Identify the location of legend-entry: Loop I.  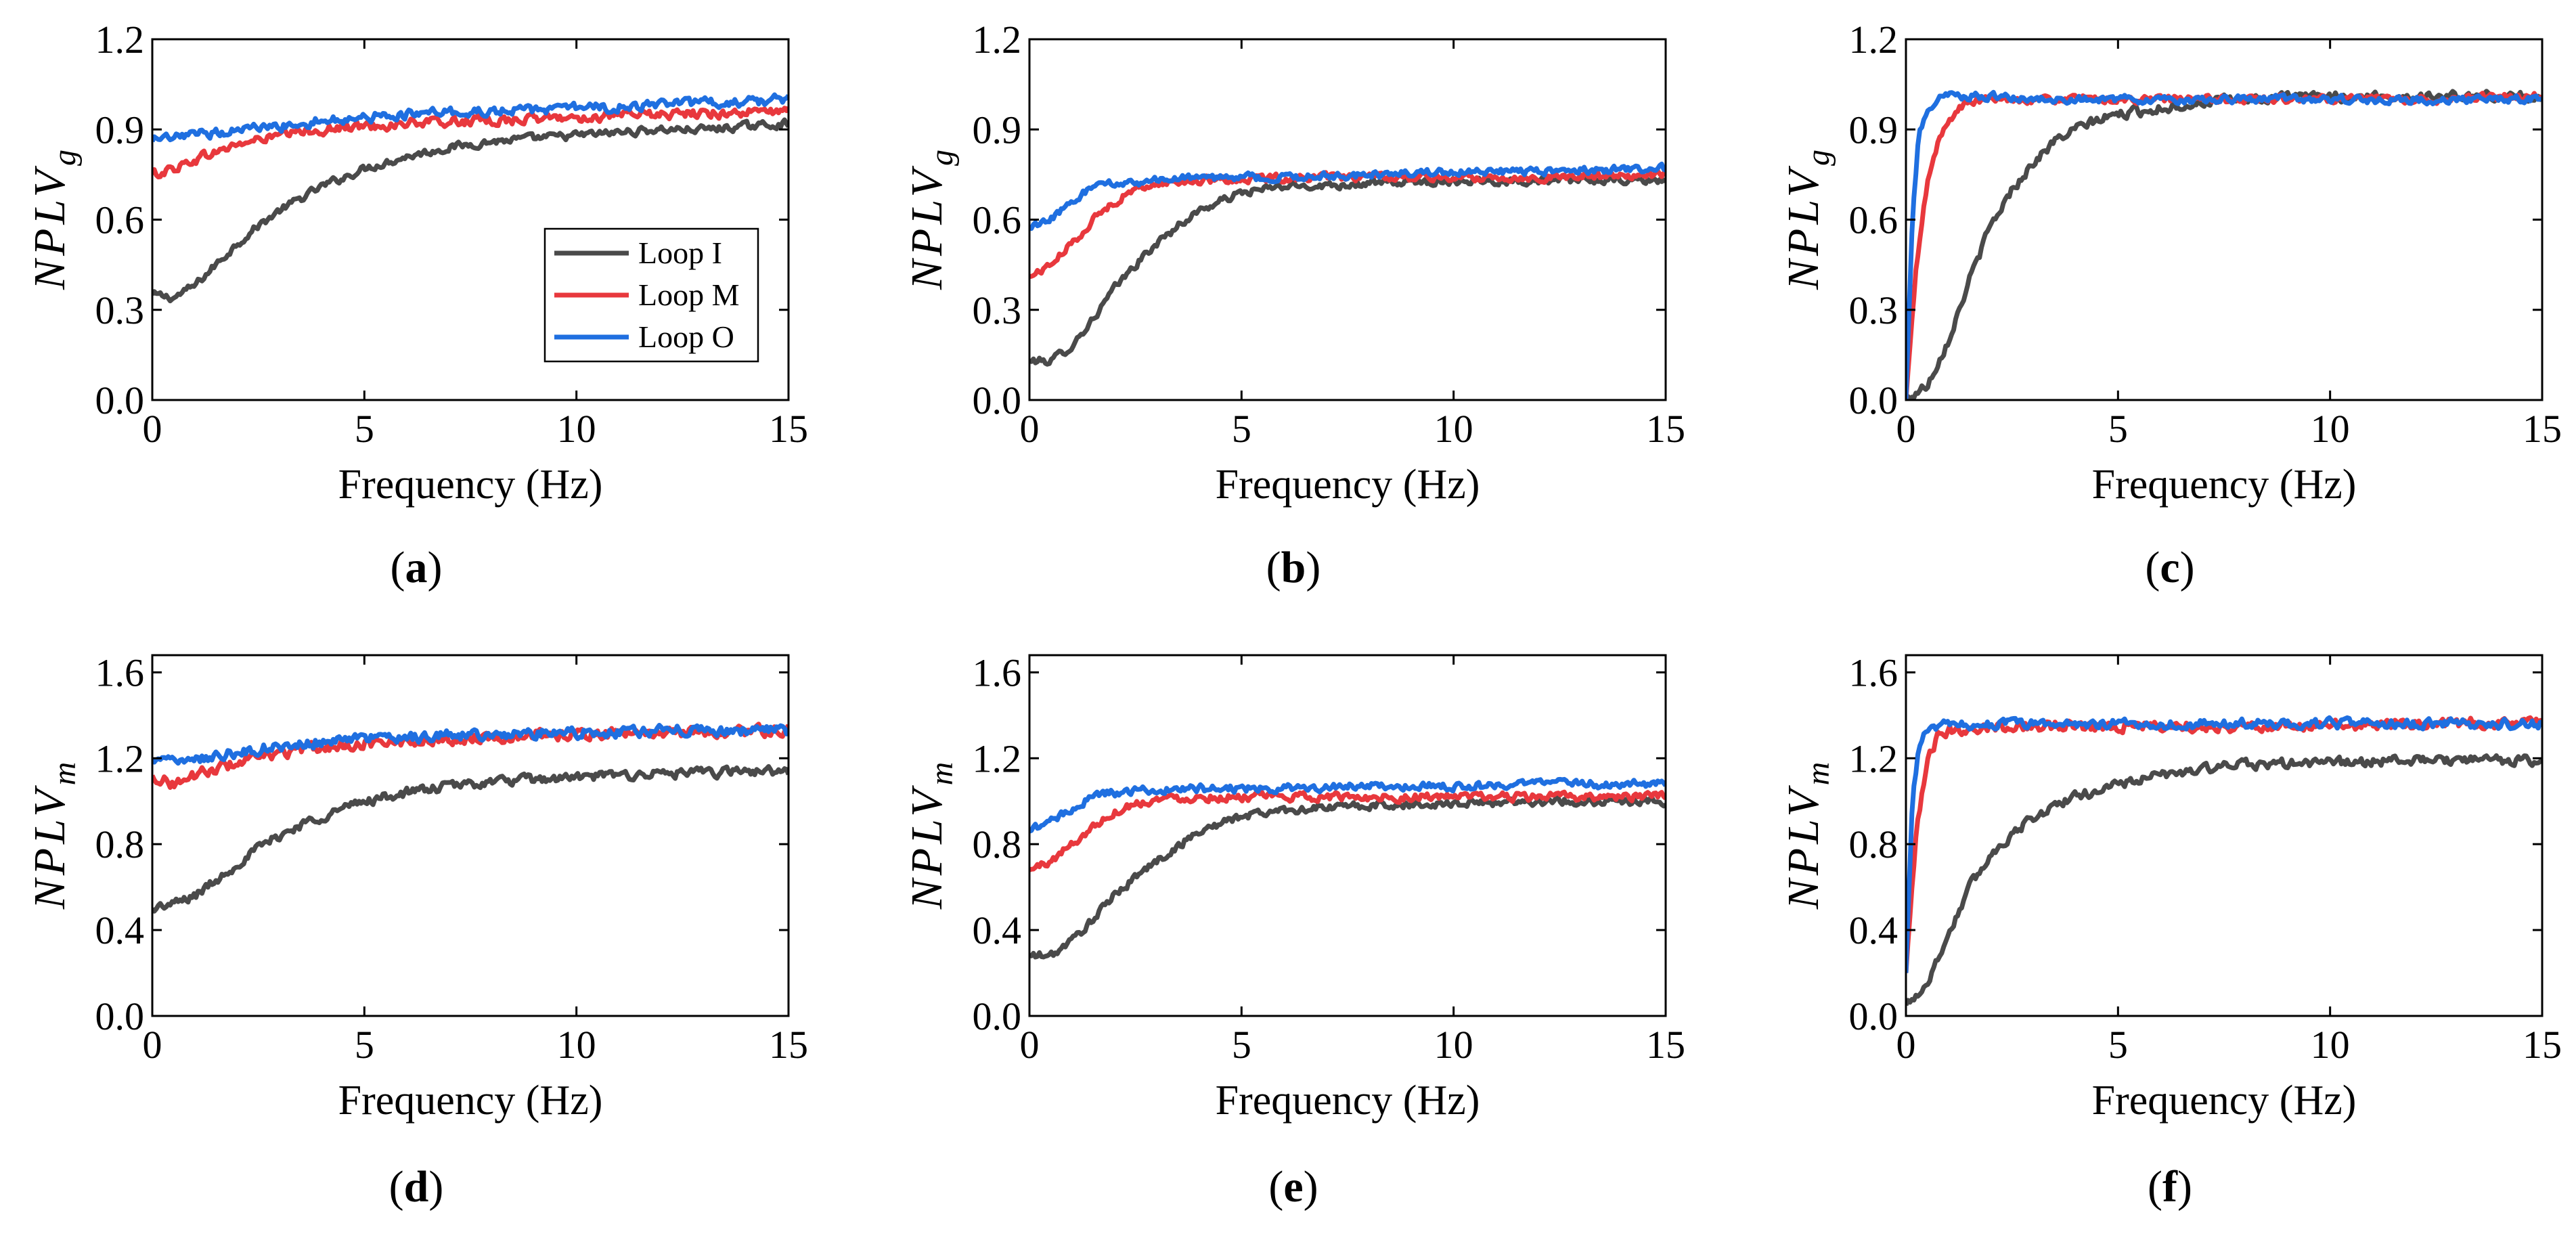
(680, 253).